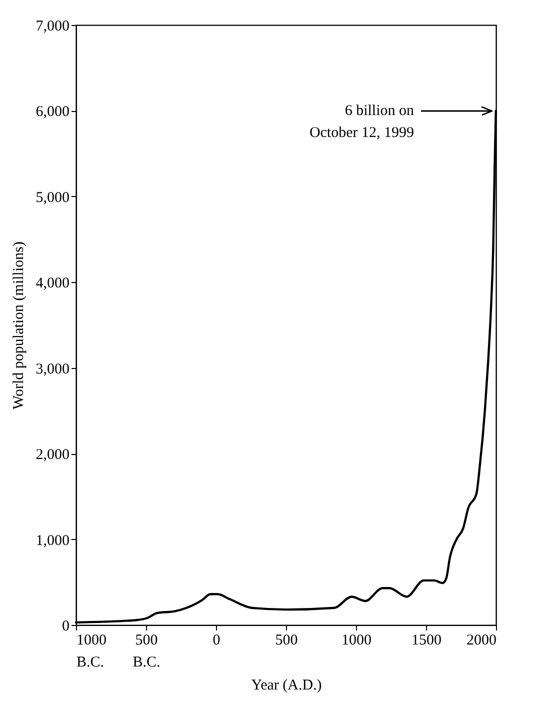  I want to click on y-tick-label: 3,000, so click(53, 369).